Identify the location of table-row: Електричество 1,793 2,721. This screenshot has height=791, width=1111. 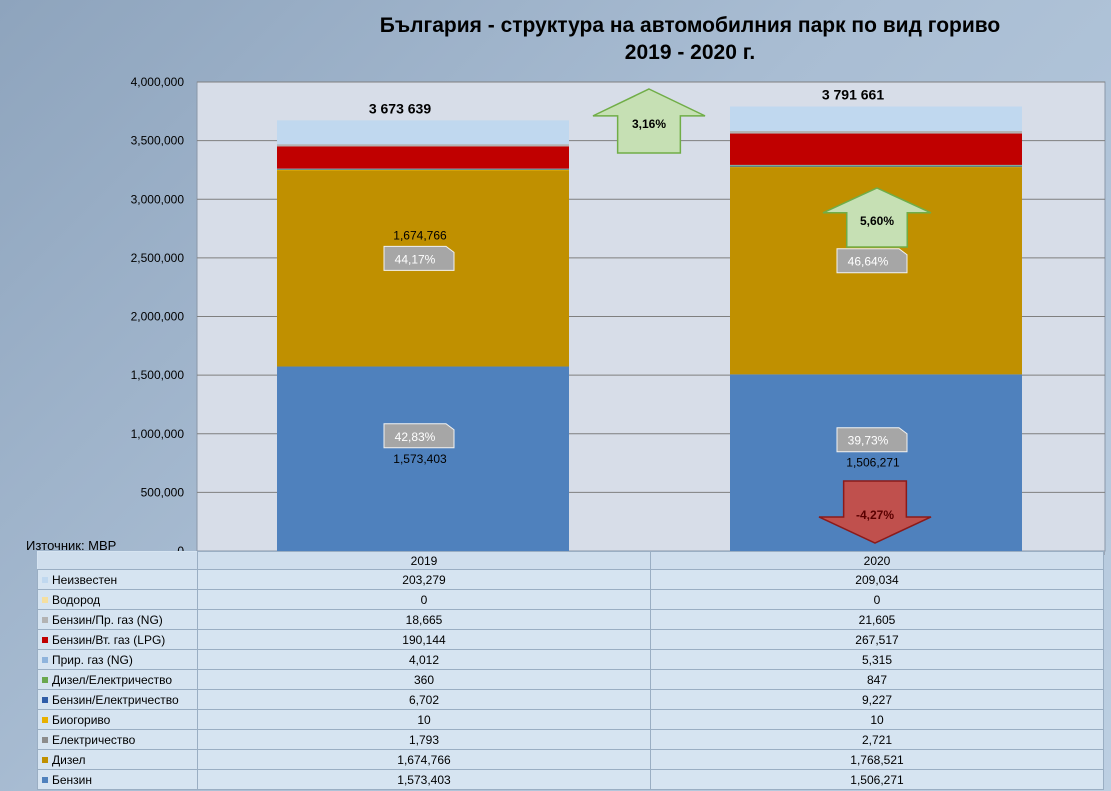
(570, 739).